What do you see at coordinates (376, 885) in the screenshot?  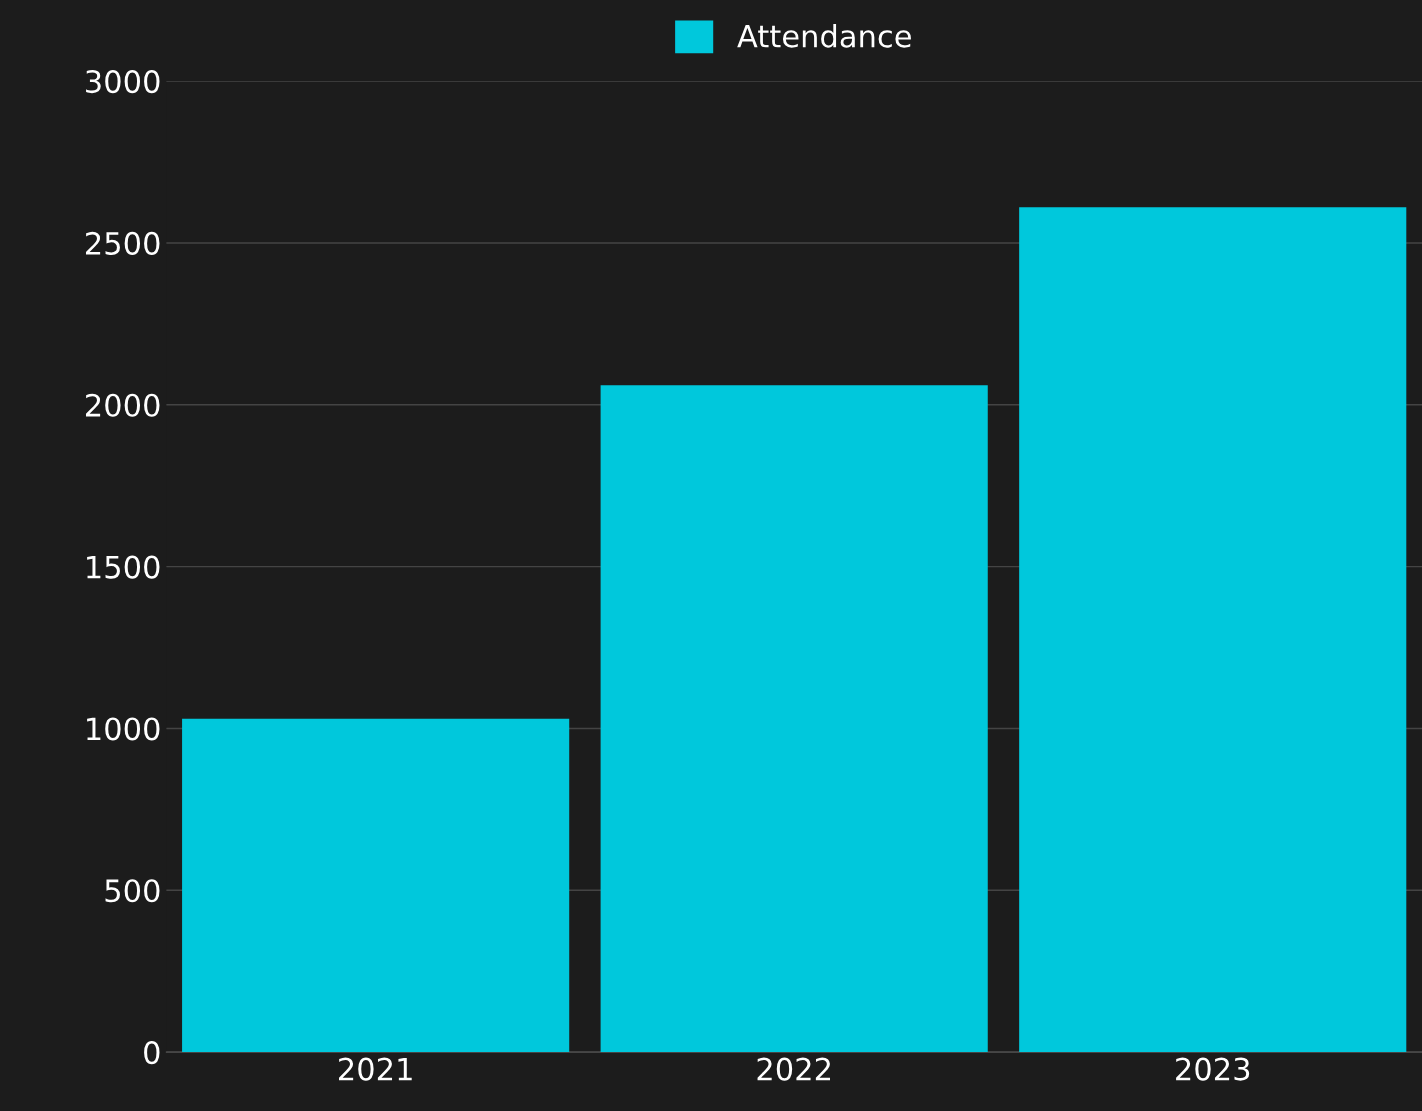 I see `bar` at bounding box center [376, 885].